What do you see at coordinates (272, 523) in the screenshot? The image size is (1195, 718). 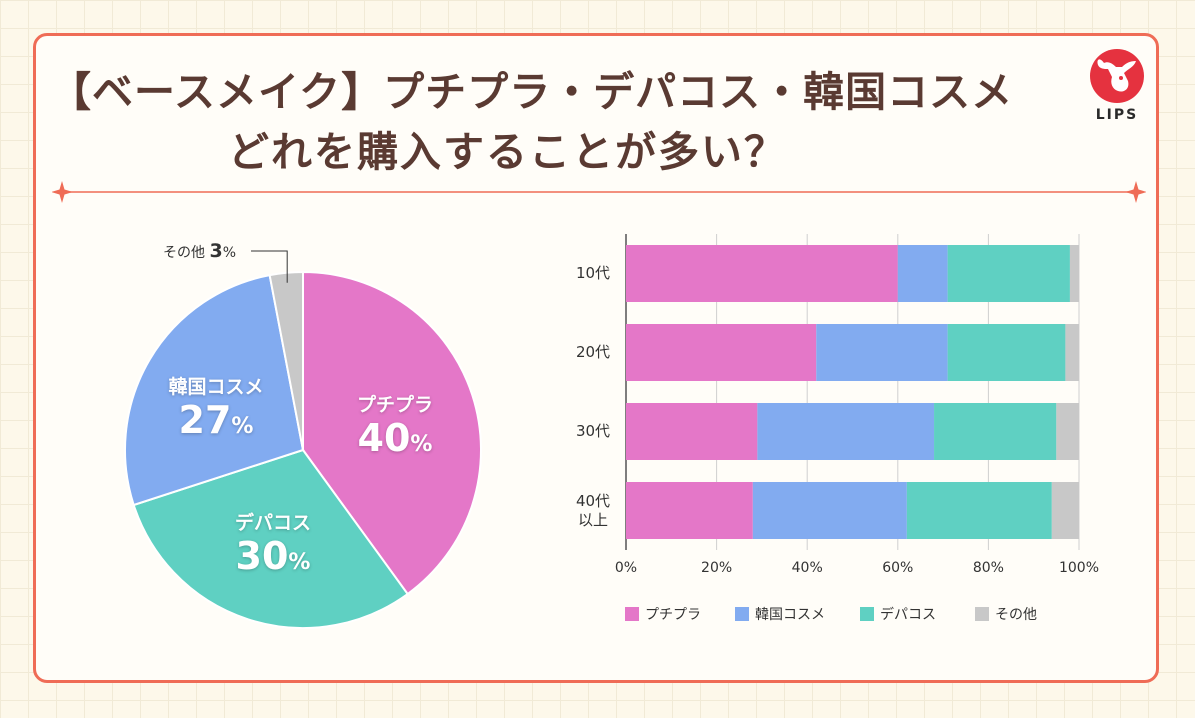 I see `pie-label-name: デパコス` at bounding box center [272, 523].